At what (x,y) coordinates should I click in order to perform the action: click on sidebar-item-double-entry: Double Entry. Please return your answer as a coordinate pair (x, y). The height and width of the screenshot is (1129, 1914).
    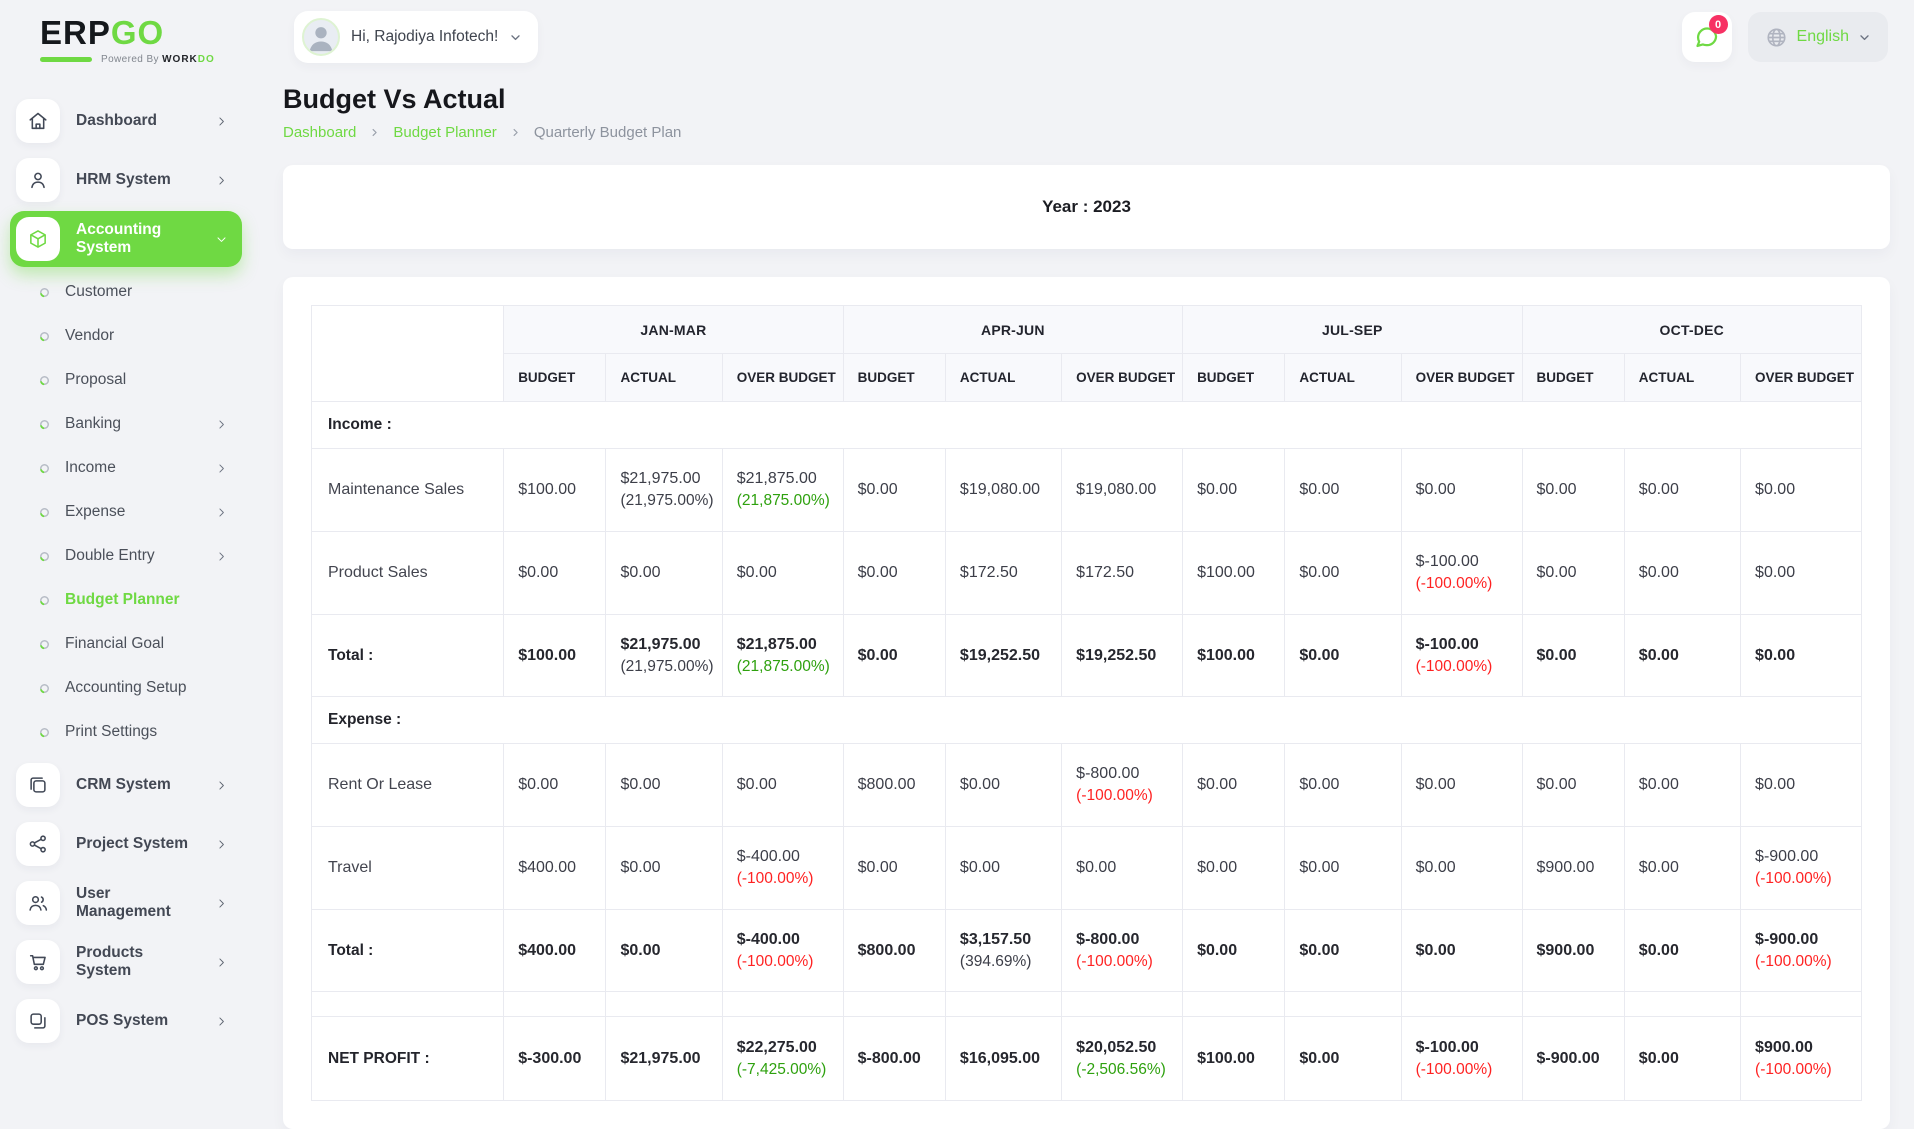
    Looking at the image, I should click on (126, 556).